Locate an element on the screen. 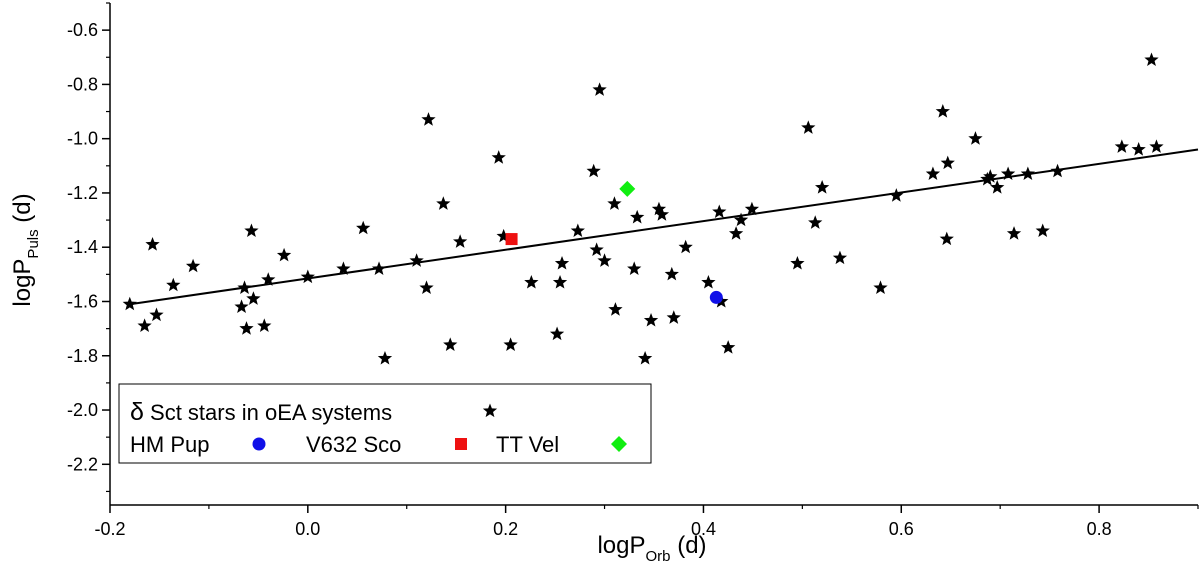 This screenshot has width=1200, height=569. x-axis-title: logPOrb (d) is located at coordinates (651, 548).